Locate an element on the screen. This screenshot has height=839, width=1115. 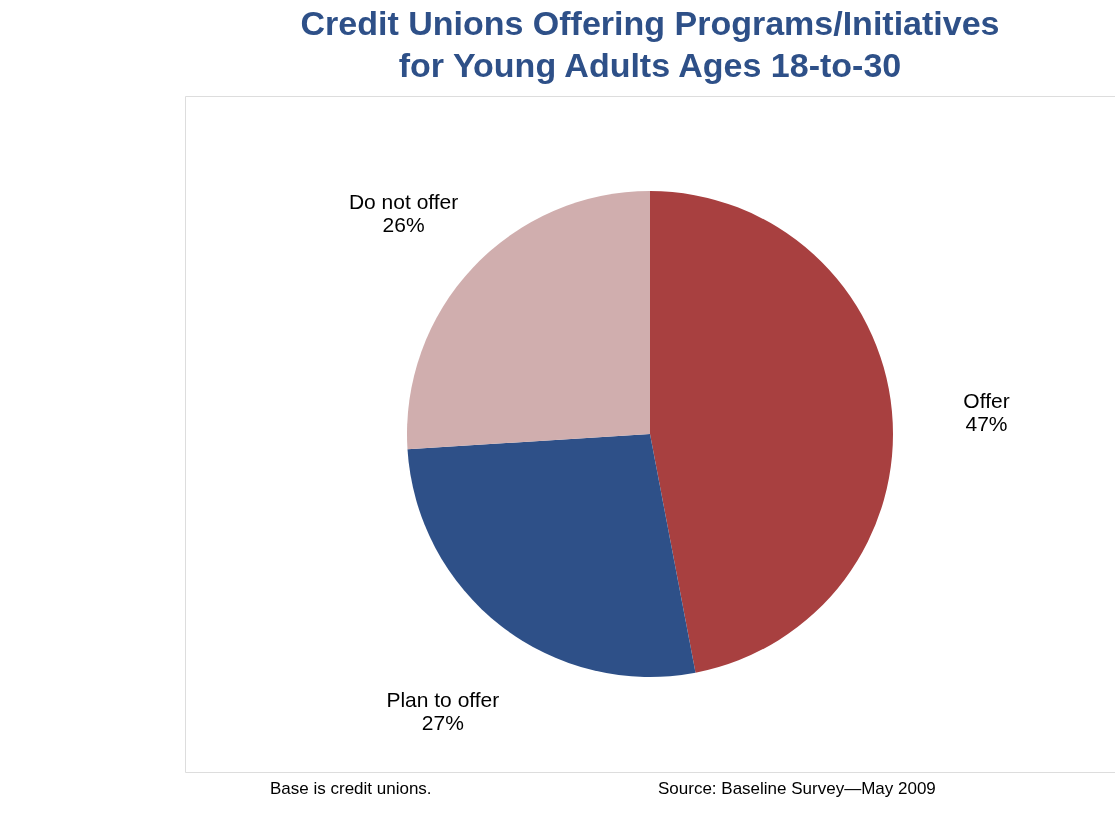
source-note: Source: Baseline Survey—May 2009 is located at coordinates (797, 788).